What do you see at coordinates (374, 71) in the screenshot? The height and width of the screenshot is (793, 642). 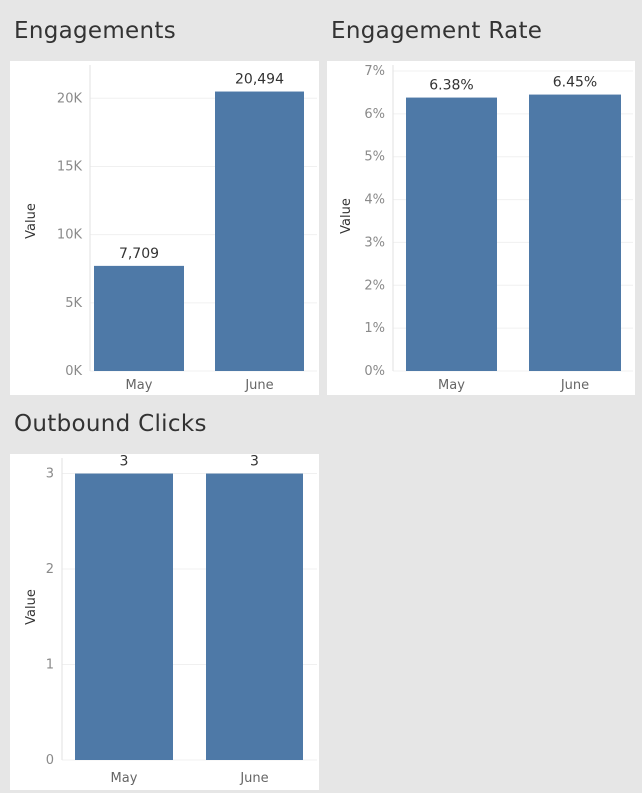 I see `y-tick-label: 7%` at bounding box center [374, 71].